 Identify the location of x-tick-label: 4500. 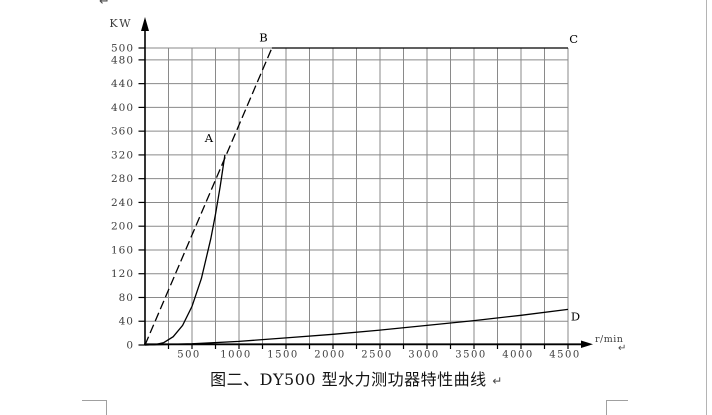
(564, 355).